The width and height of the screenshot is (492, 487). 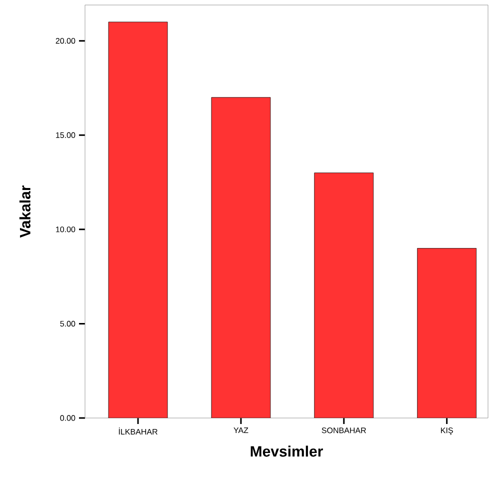 I want to click on y-tick-label: 5.00, so click(x=68, y=323).